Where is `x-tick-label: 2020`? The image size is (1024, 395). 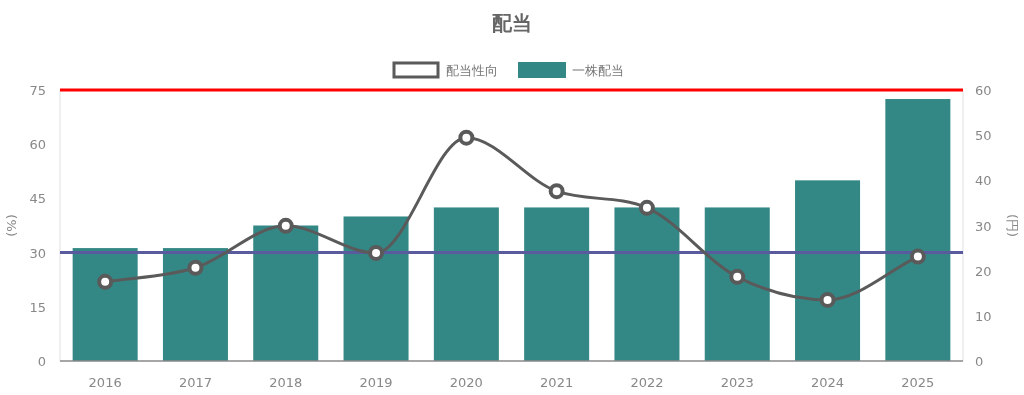 x-tick-label: 2020 is located at coordinates (466, 382).